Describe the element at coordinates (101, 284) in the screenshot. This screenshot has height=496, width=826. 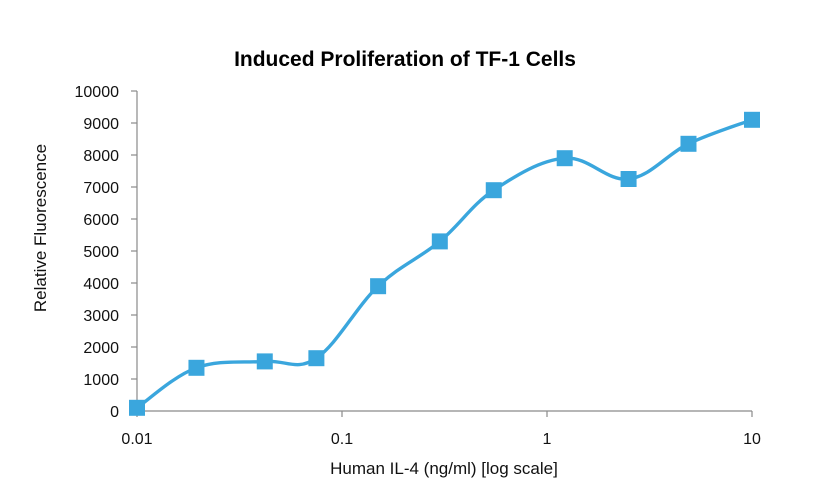
I see `y-tick-label: 4000` at that location.